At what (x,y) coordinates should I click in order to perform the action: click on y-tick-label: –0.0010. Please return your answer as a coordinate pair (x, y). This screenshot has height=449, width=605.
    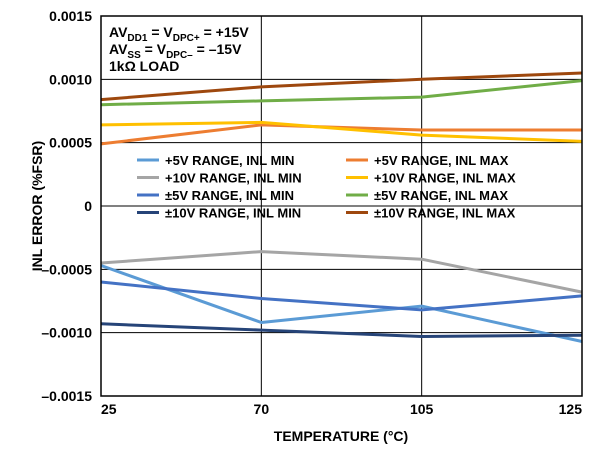
    Looking at the image, I should click on (66, 333).